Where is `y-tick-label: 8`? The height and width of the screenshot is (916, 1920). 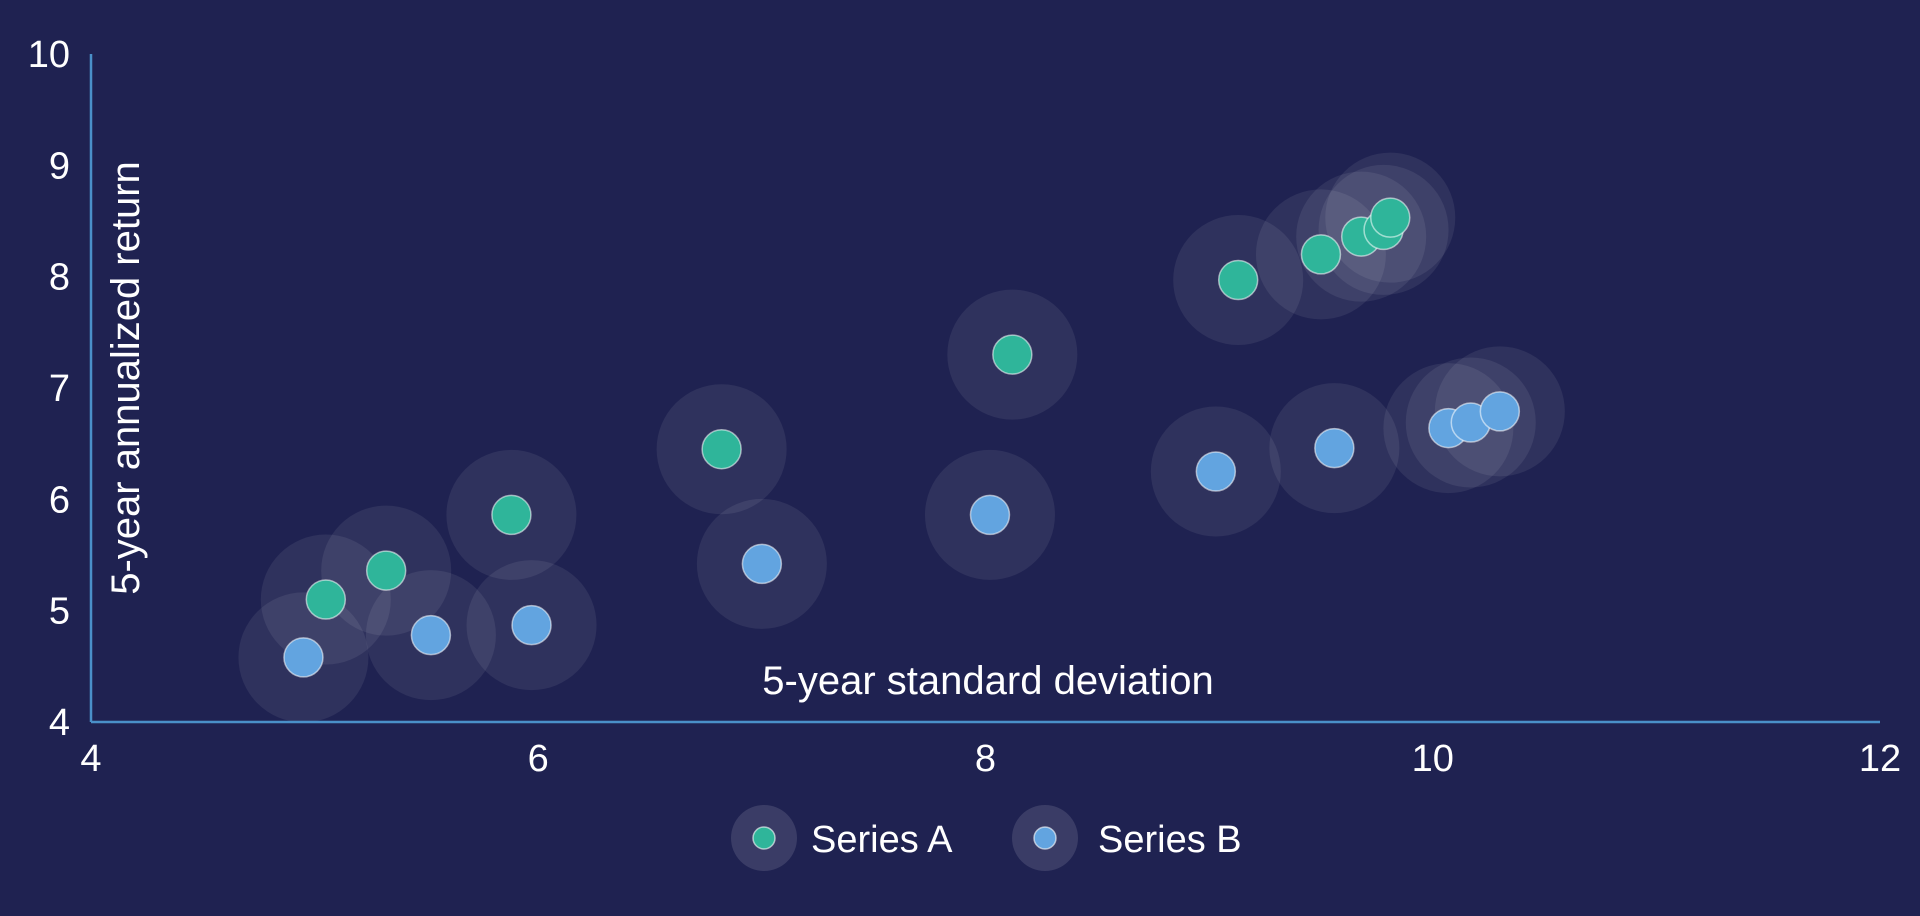 y-tick-label: 8 is located at coordinates (59, 278).